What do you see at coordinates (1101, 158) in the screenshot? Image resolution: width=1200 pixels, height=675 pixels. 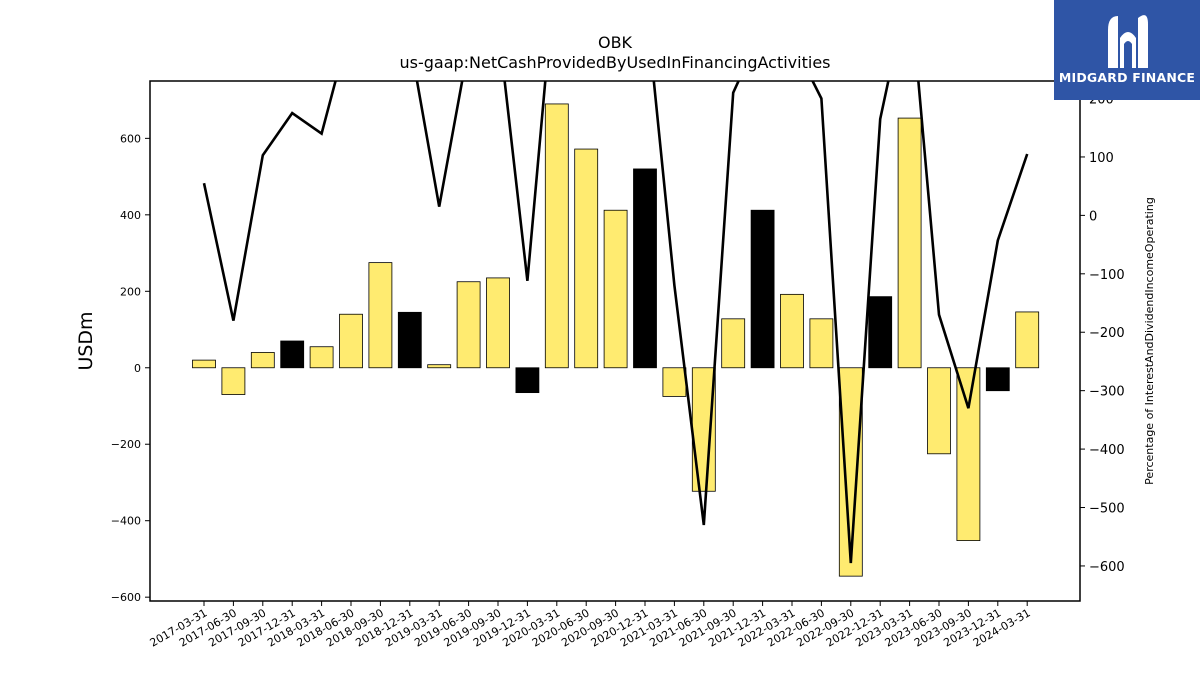 I see `right-tick-label: 100` at bounding box center [1101, 158].